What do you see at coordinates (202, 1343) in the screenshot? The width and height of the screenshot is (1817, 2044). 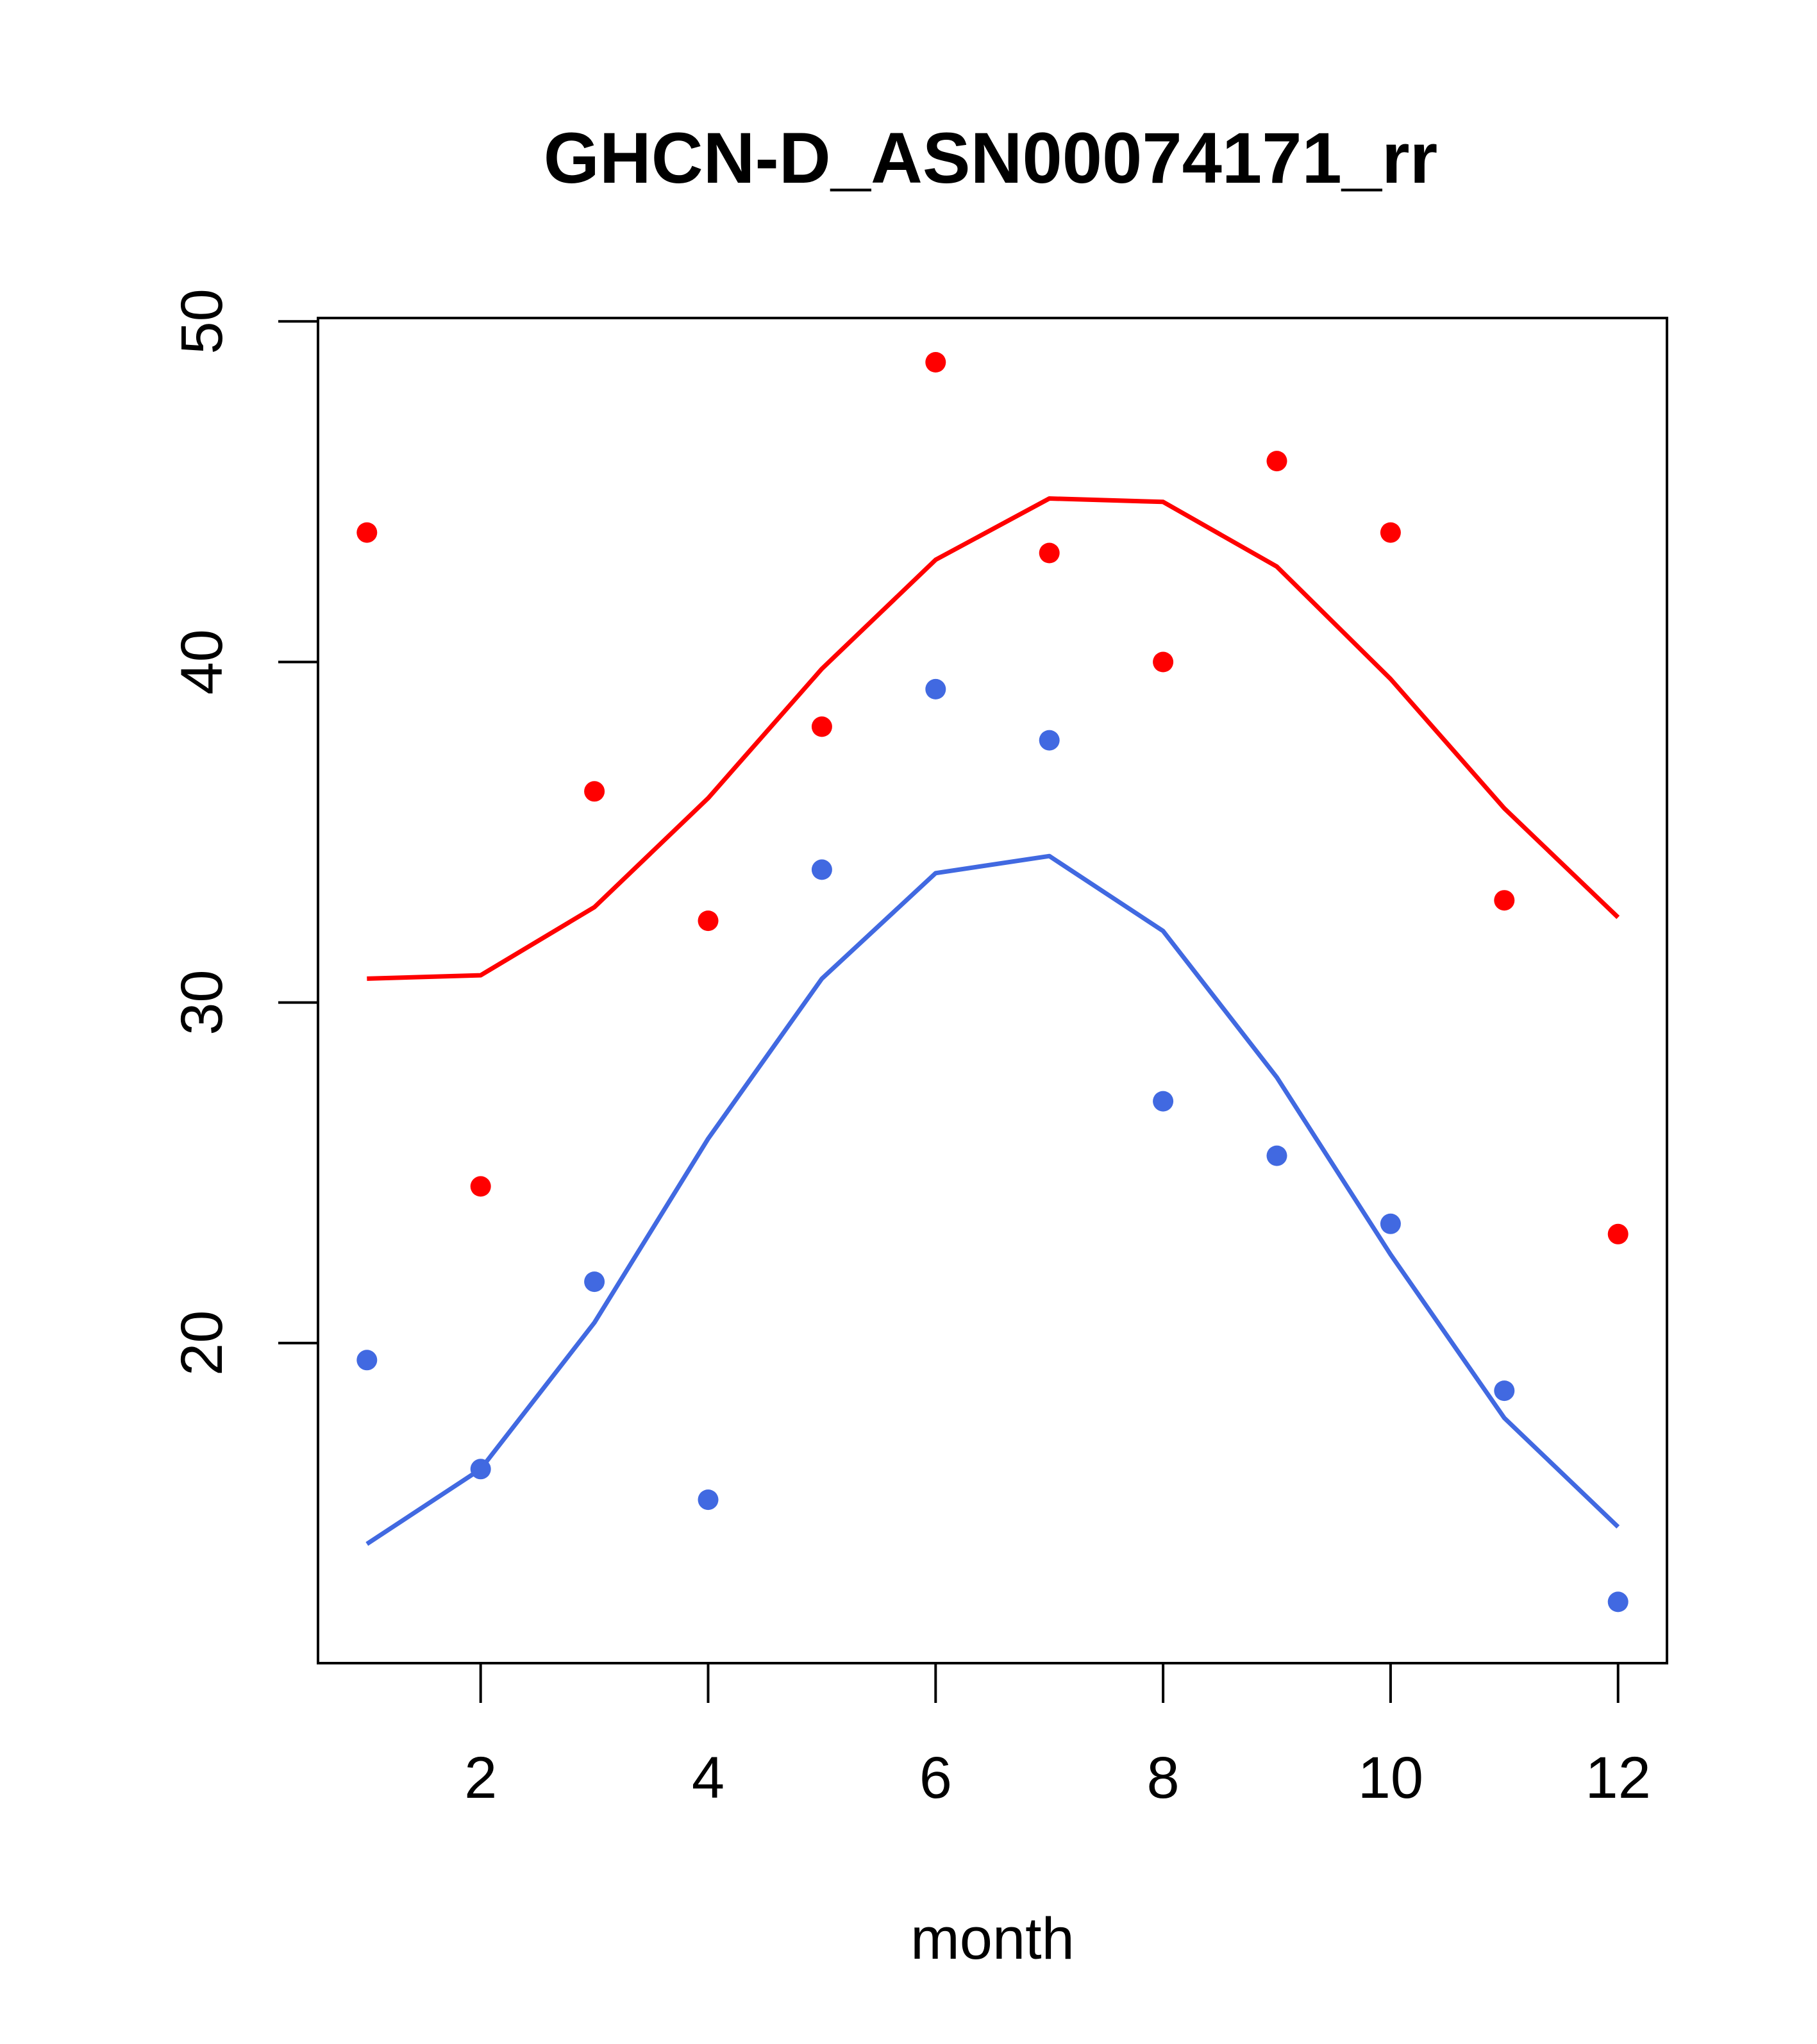 I see `y-tick-label-20: 20` at bounding box center [202, 1343].